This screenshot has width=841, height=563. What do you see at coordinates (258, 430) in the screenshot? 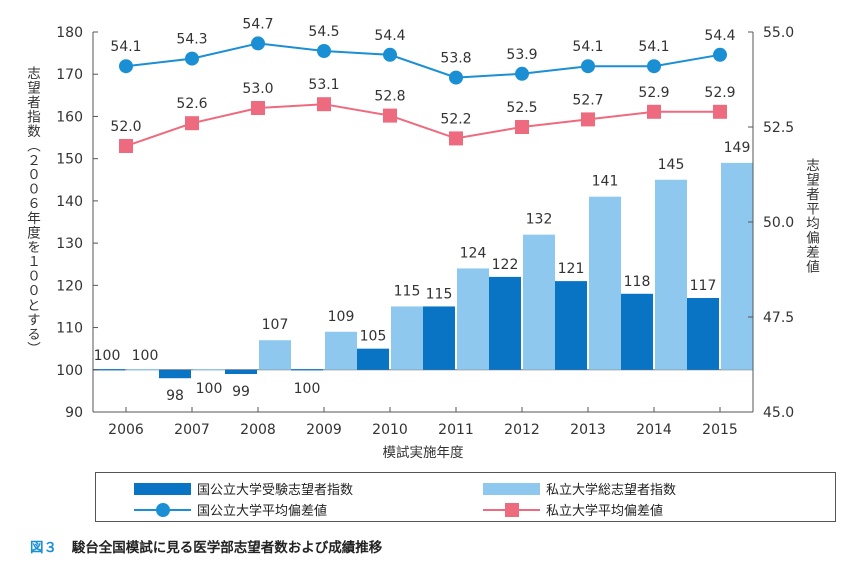
I see `x-tick-label: 2008` at bounding box center [258, 430].